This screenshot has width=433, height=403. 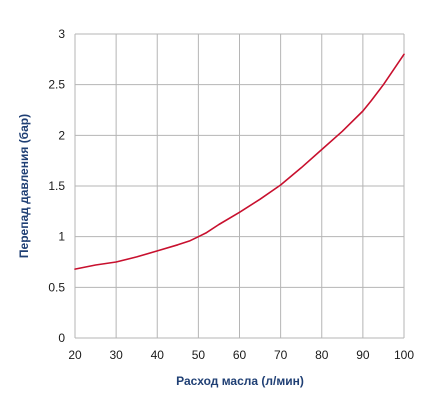 I want to click on x-tick-labels: 20 30 40 50 60 70 80 90 100, so click(x=241, y=355).